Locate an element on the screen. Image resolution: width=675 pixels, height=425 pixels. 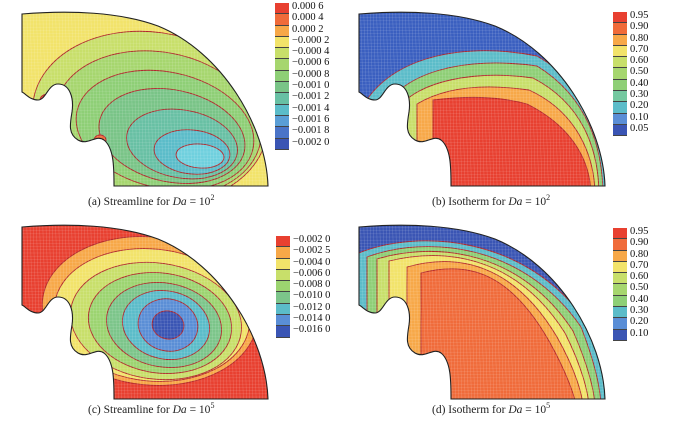
caption-b: (b) Isotherm for Da = 102 is located at coordinates (491, 200).